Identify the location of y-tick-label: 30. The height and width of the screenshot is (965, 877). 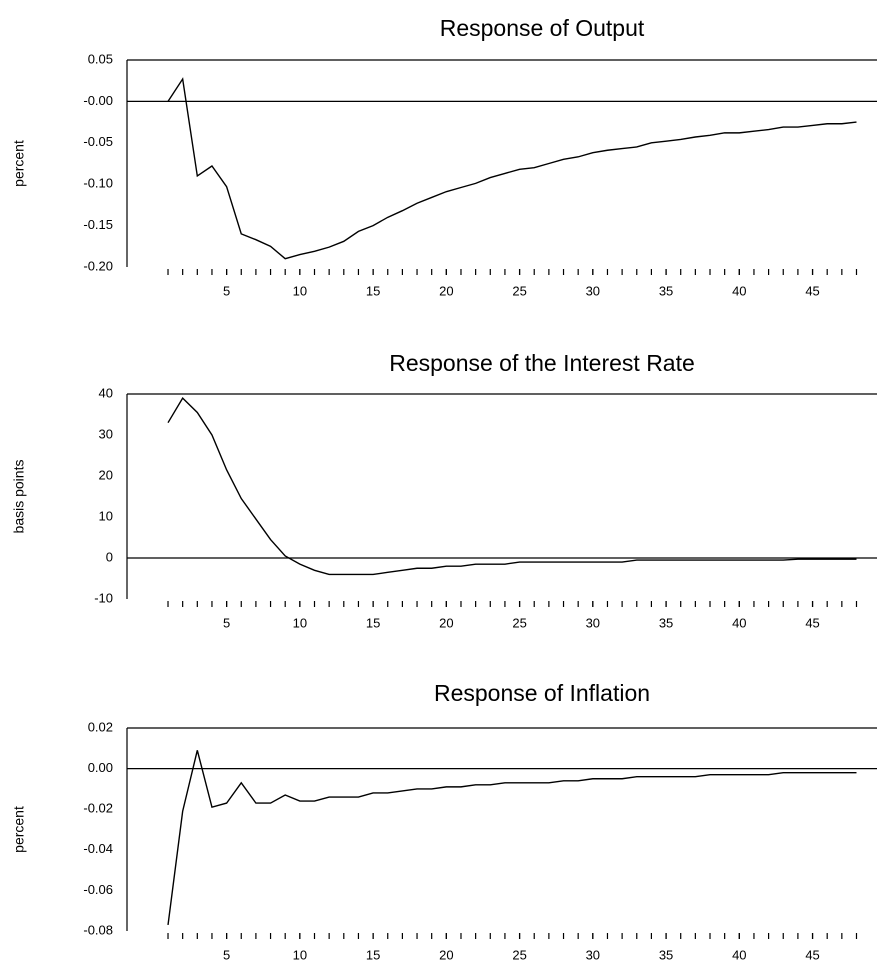
(106, 433).